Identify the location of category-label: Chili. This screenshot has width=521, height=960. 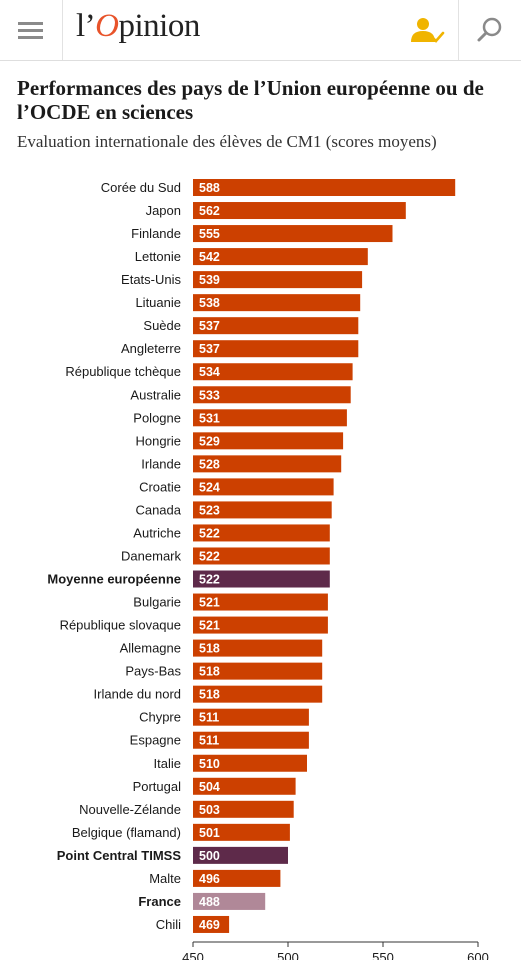
(168, 924).